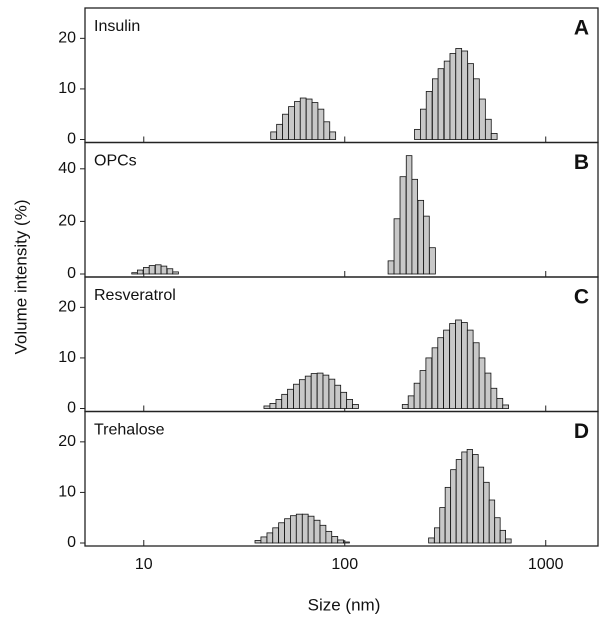  Describe the element at coordinates (344, 564) in the screenshot. I see `x-tick-label: 100` at that location.